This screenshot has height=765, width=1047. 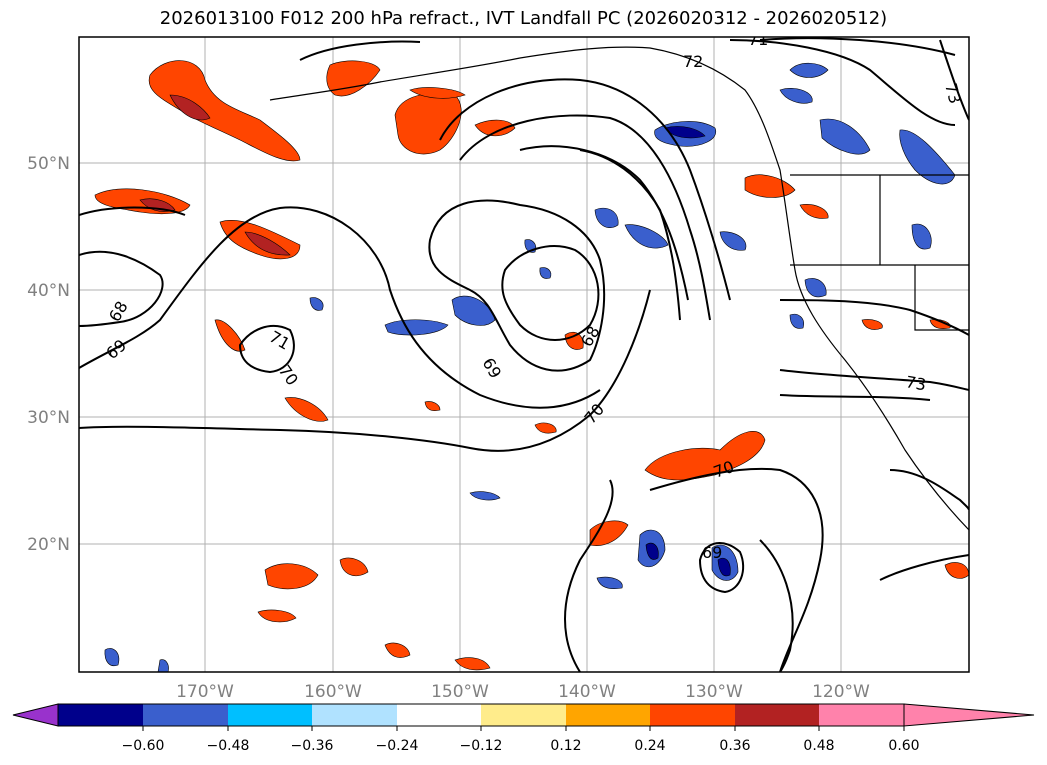 What do you see at coordinates (35, 715) in the screenshot?
I see `colorbar-left-extension` at bounding box center [35, 715].